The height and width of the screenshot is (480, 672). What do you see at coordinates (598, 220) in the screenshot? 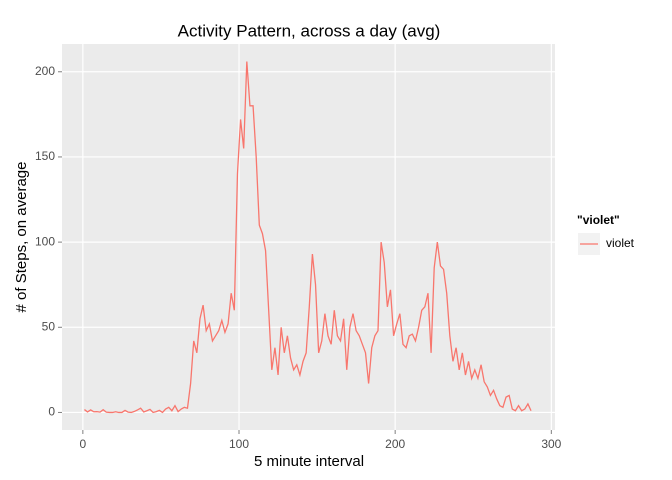
I see `legend-title: "violet"` at bounding box center [598, 220].